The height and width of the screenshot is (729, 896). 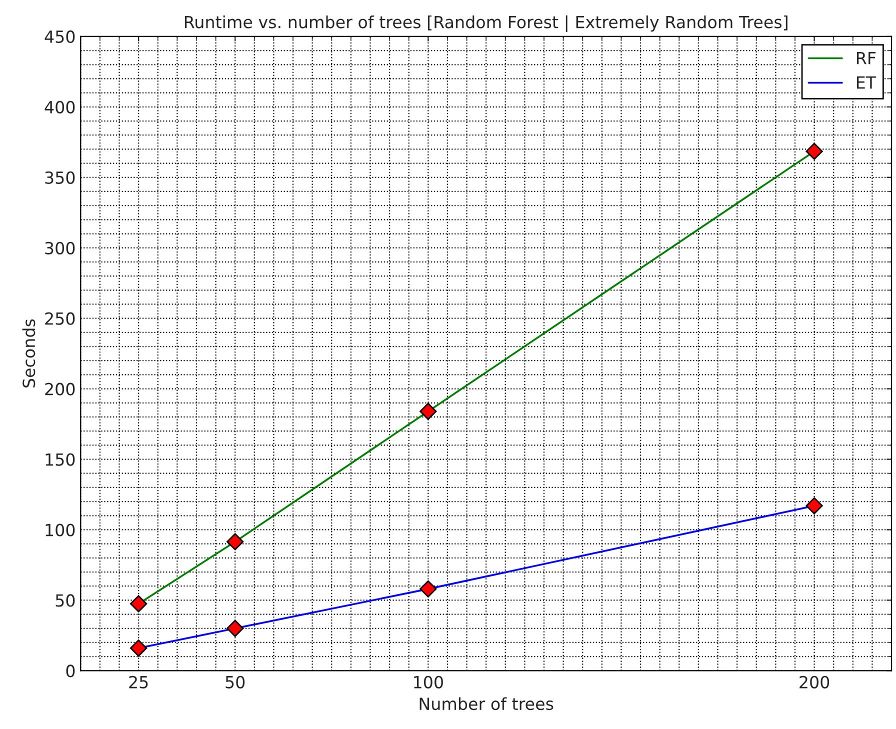 What do you see at coordinates (59, 107) in the screenshot?
I see `y-tick-label: 400` at bounding box center [59, 107].